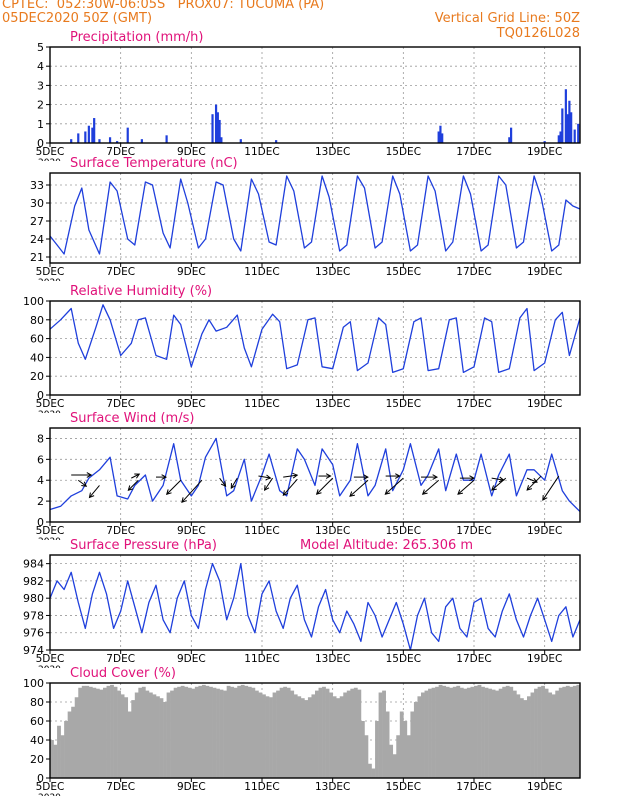 The height and width of the screenshot is (800, 618). I want to click on panel-title: Relative Humidity (%), so click(141, 291).